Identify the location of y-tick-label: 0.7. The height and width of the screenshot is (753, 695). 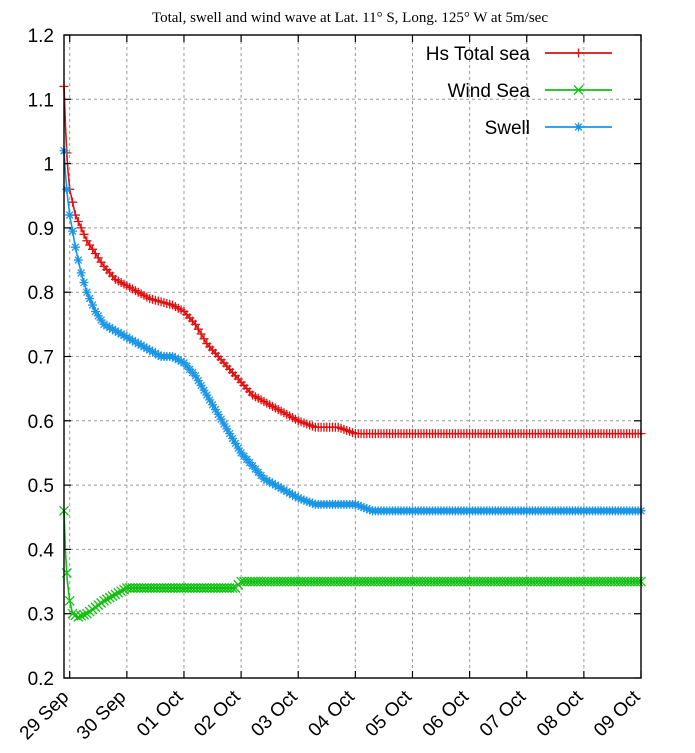
(41, 358).